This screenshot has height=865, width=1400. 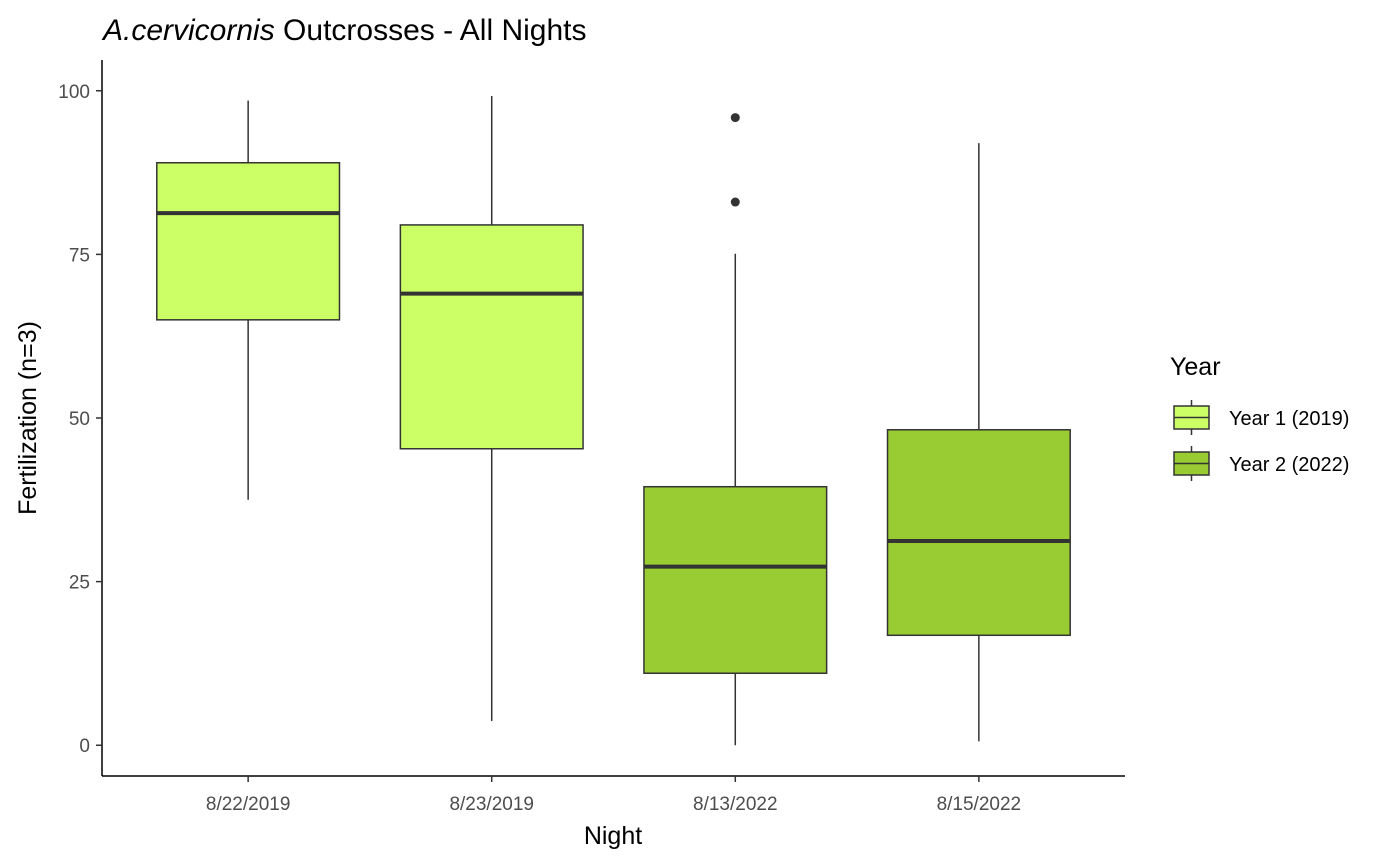 I want to click on x-tick-label: 8/13/2022, so click(x=735, y=804).